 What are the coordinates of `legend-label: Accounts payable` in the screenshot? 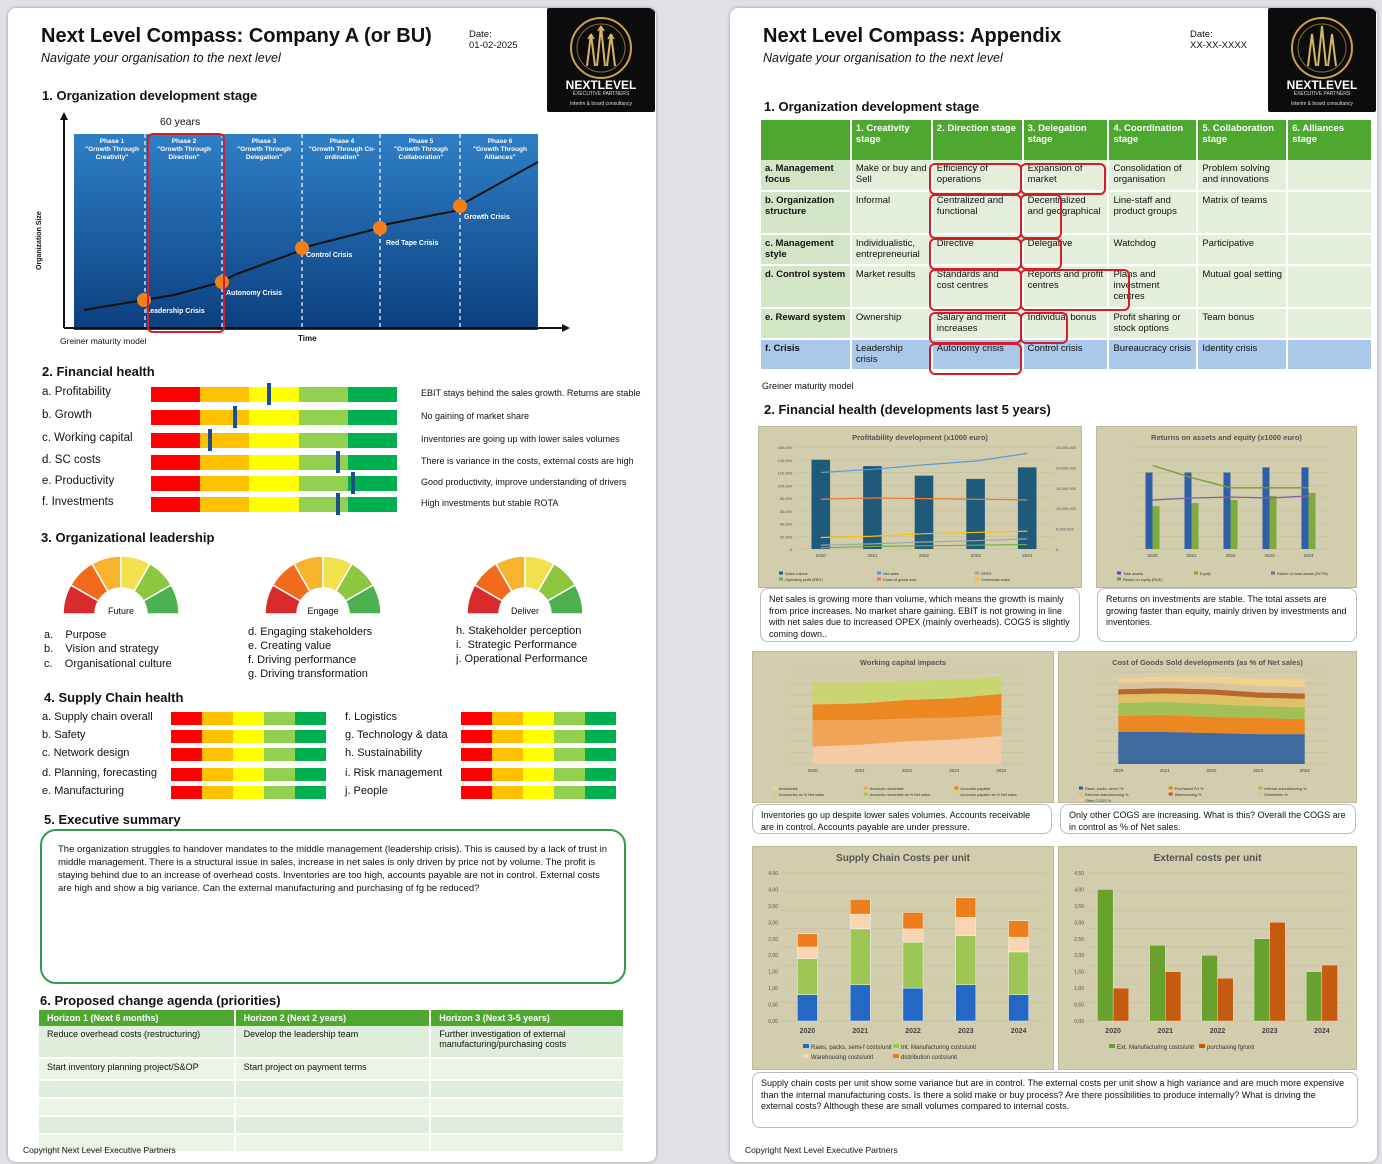 It's located at (975, 789).